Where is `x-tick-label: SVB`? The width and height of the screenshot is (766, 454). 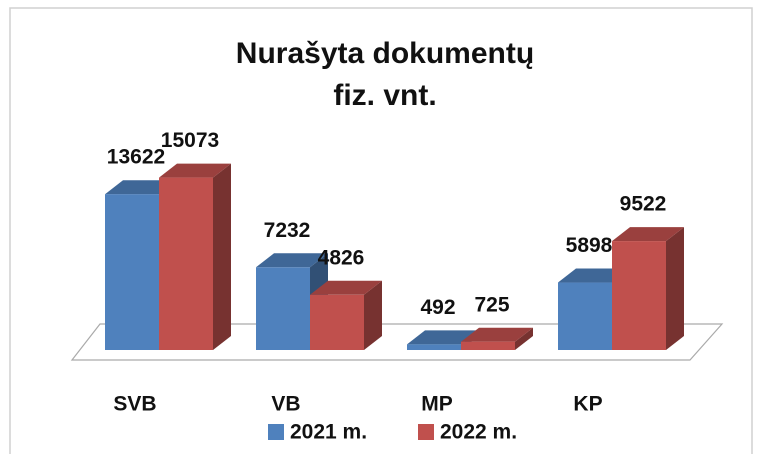
x-tick-label: SVB is located at coordinates (134, 404).